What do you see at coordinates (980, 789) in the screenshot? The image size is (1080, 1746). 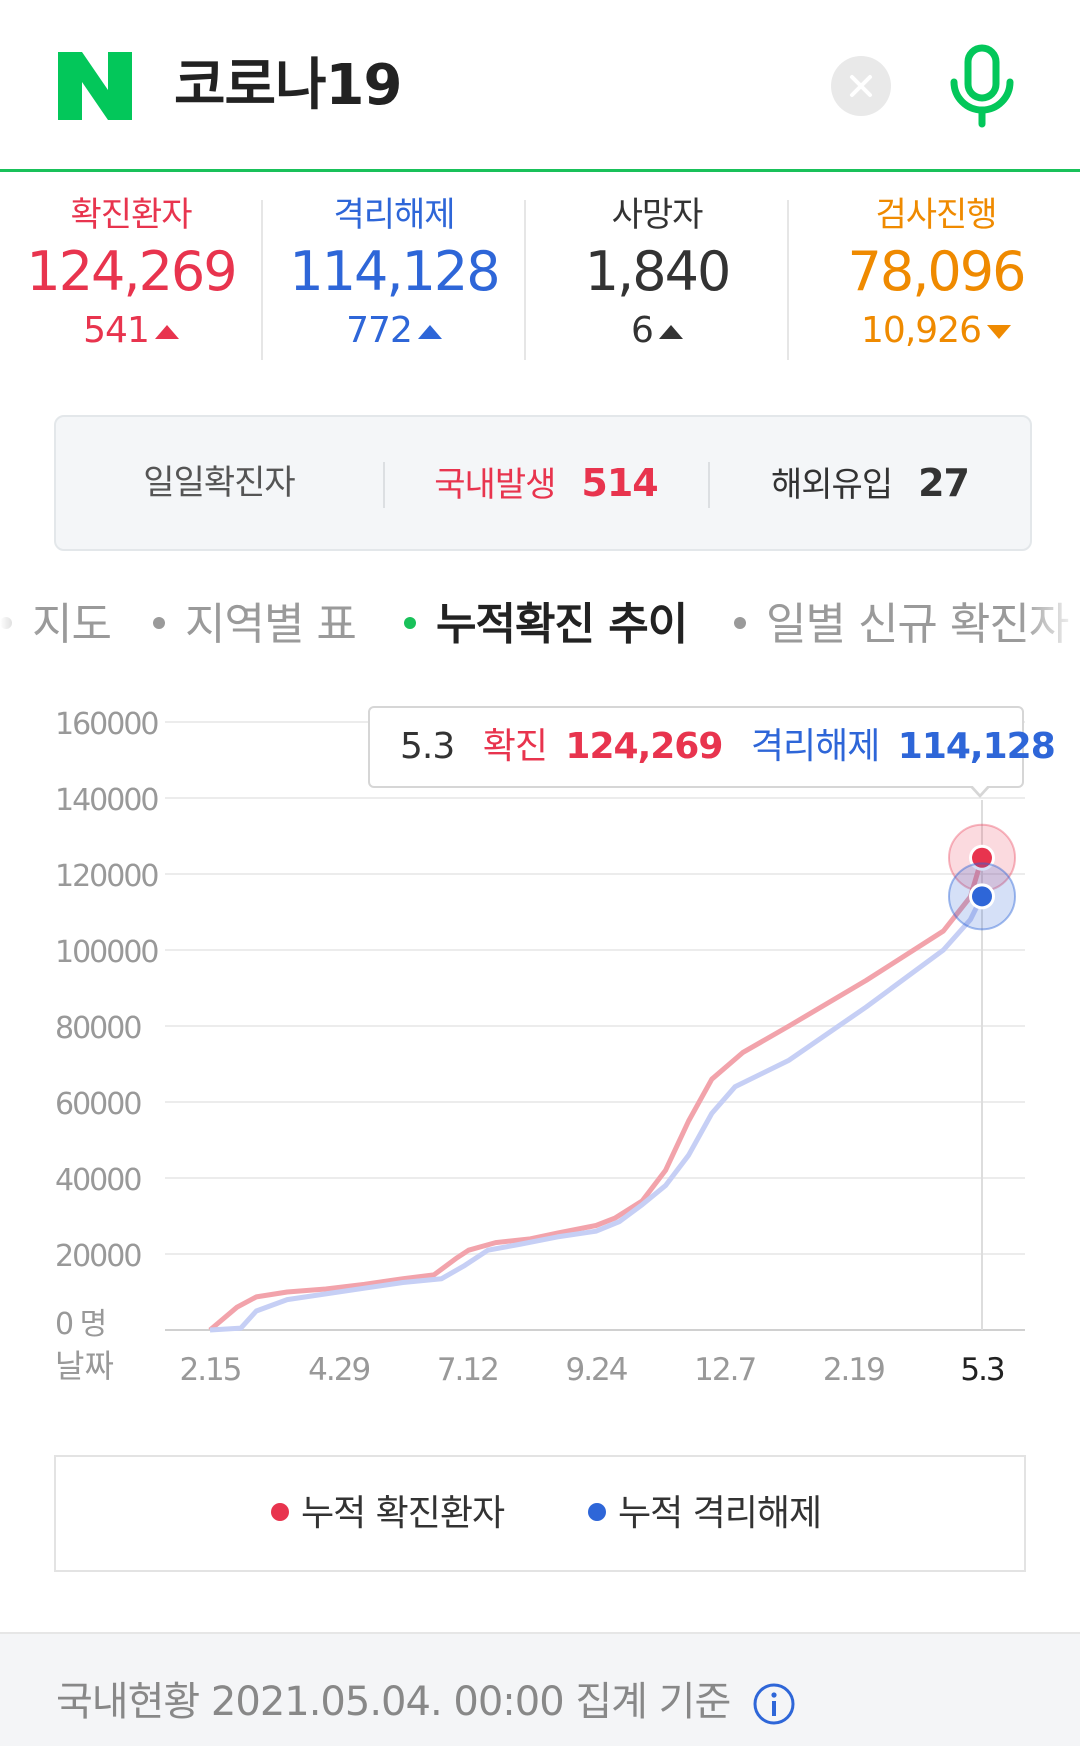 I see `tooltip-arrow-inner` at bounding box center [980, 789].